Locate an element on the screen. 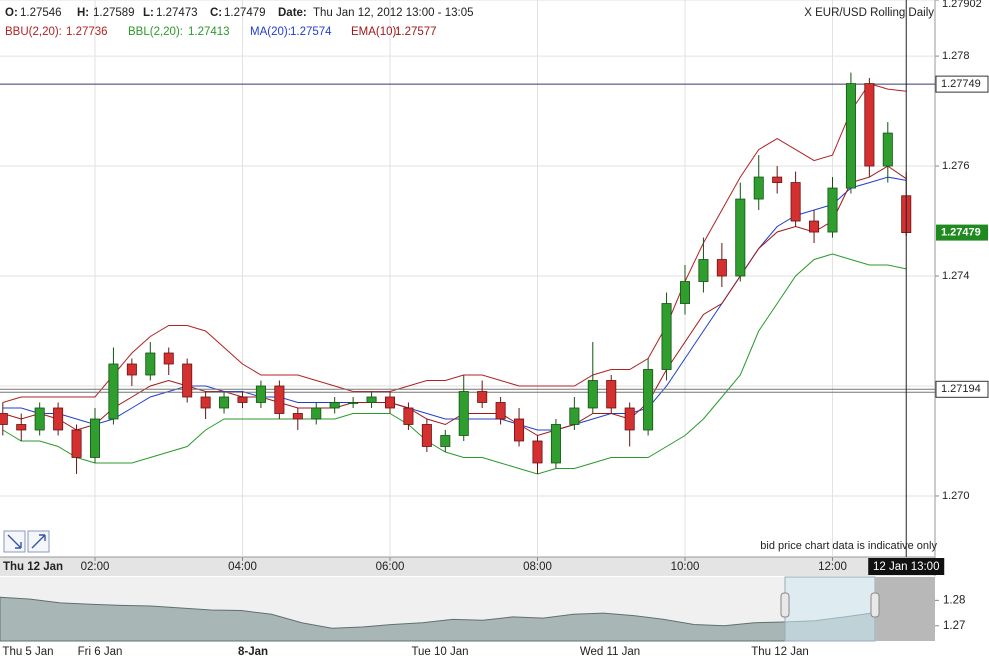 The width and height of the screenshot is (989, 662). header-value: 1.27473 is located at coordinates (177, 13).